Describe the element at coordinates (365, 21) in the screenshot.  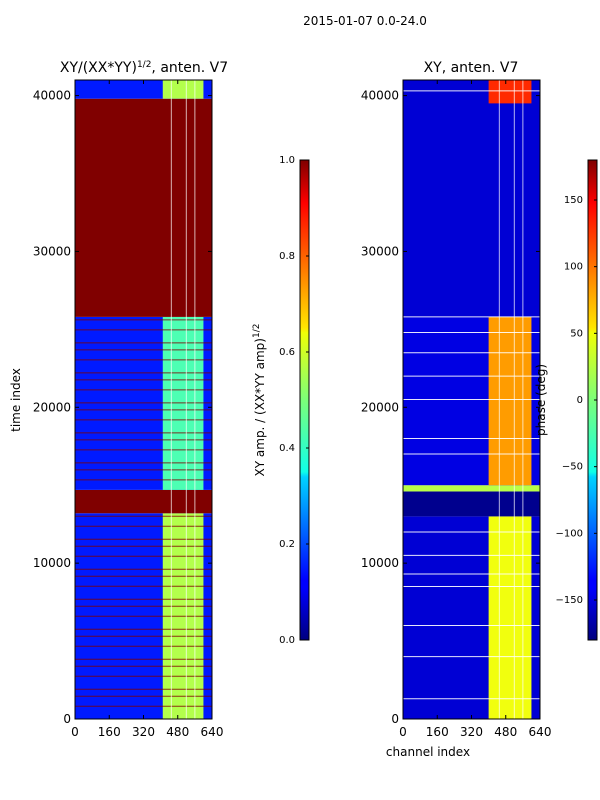
I see `figure-suptitle: 2015-01-07 0.0-24.0` at that location.